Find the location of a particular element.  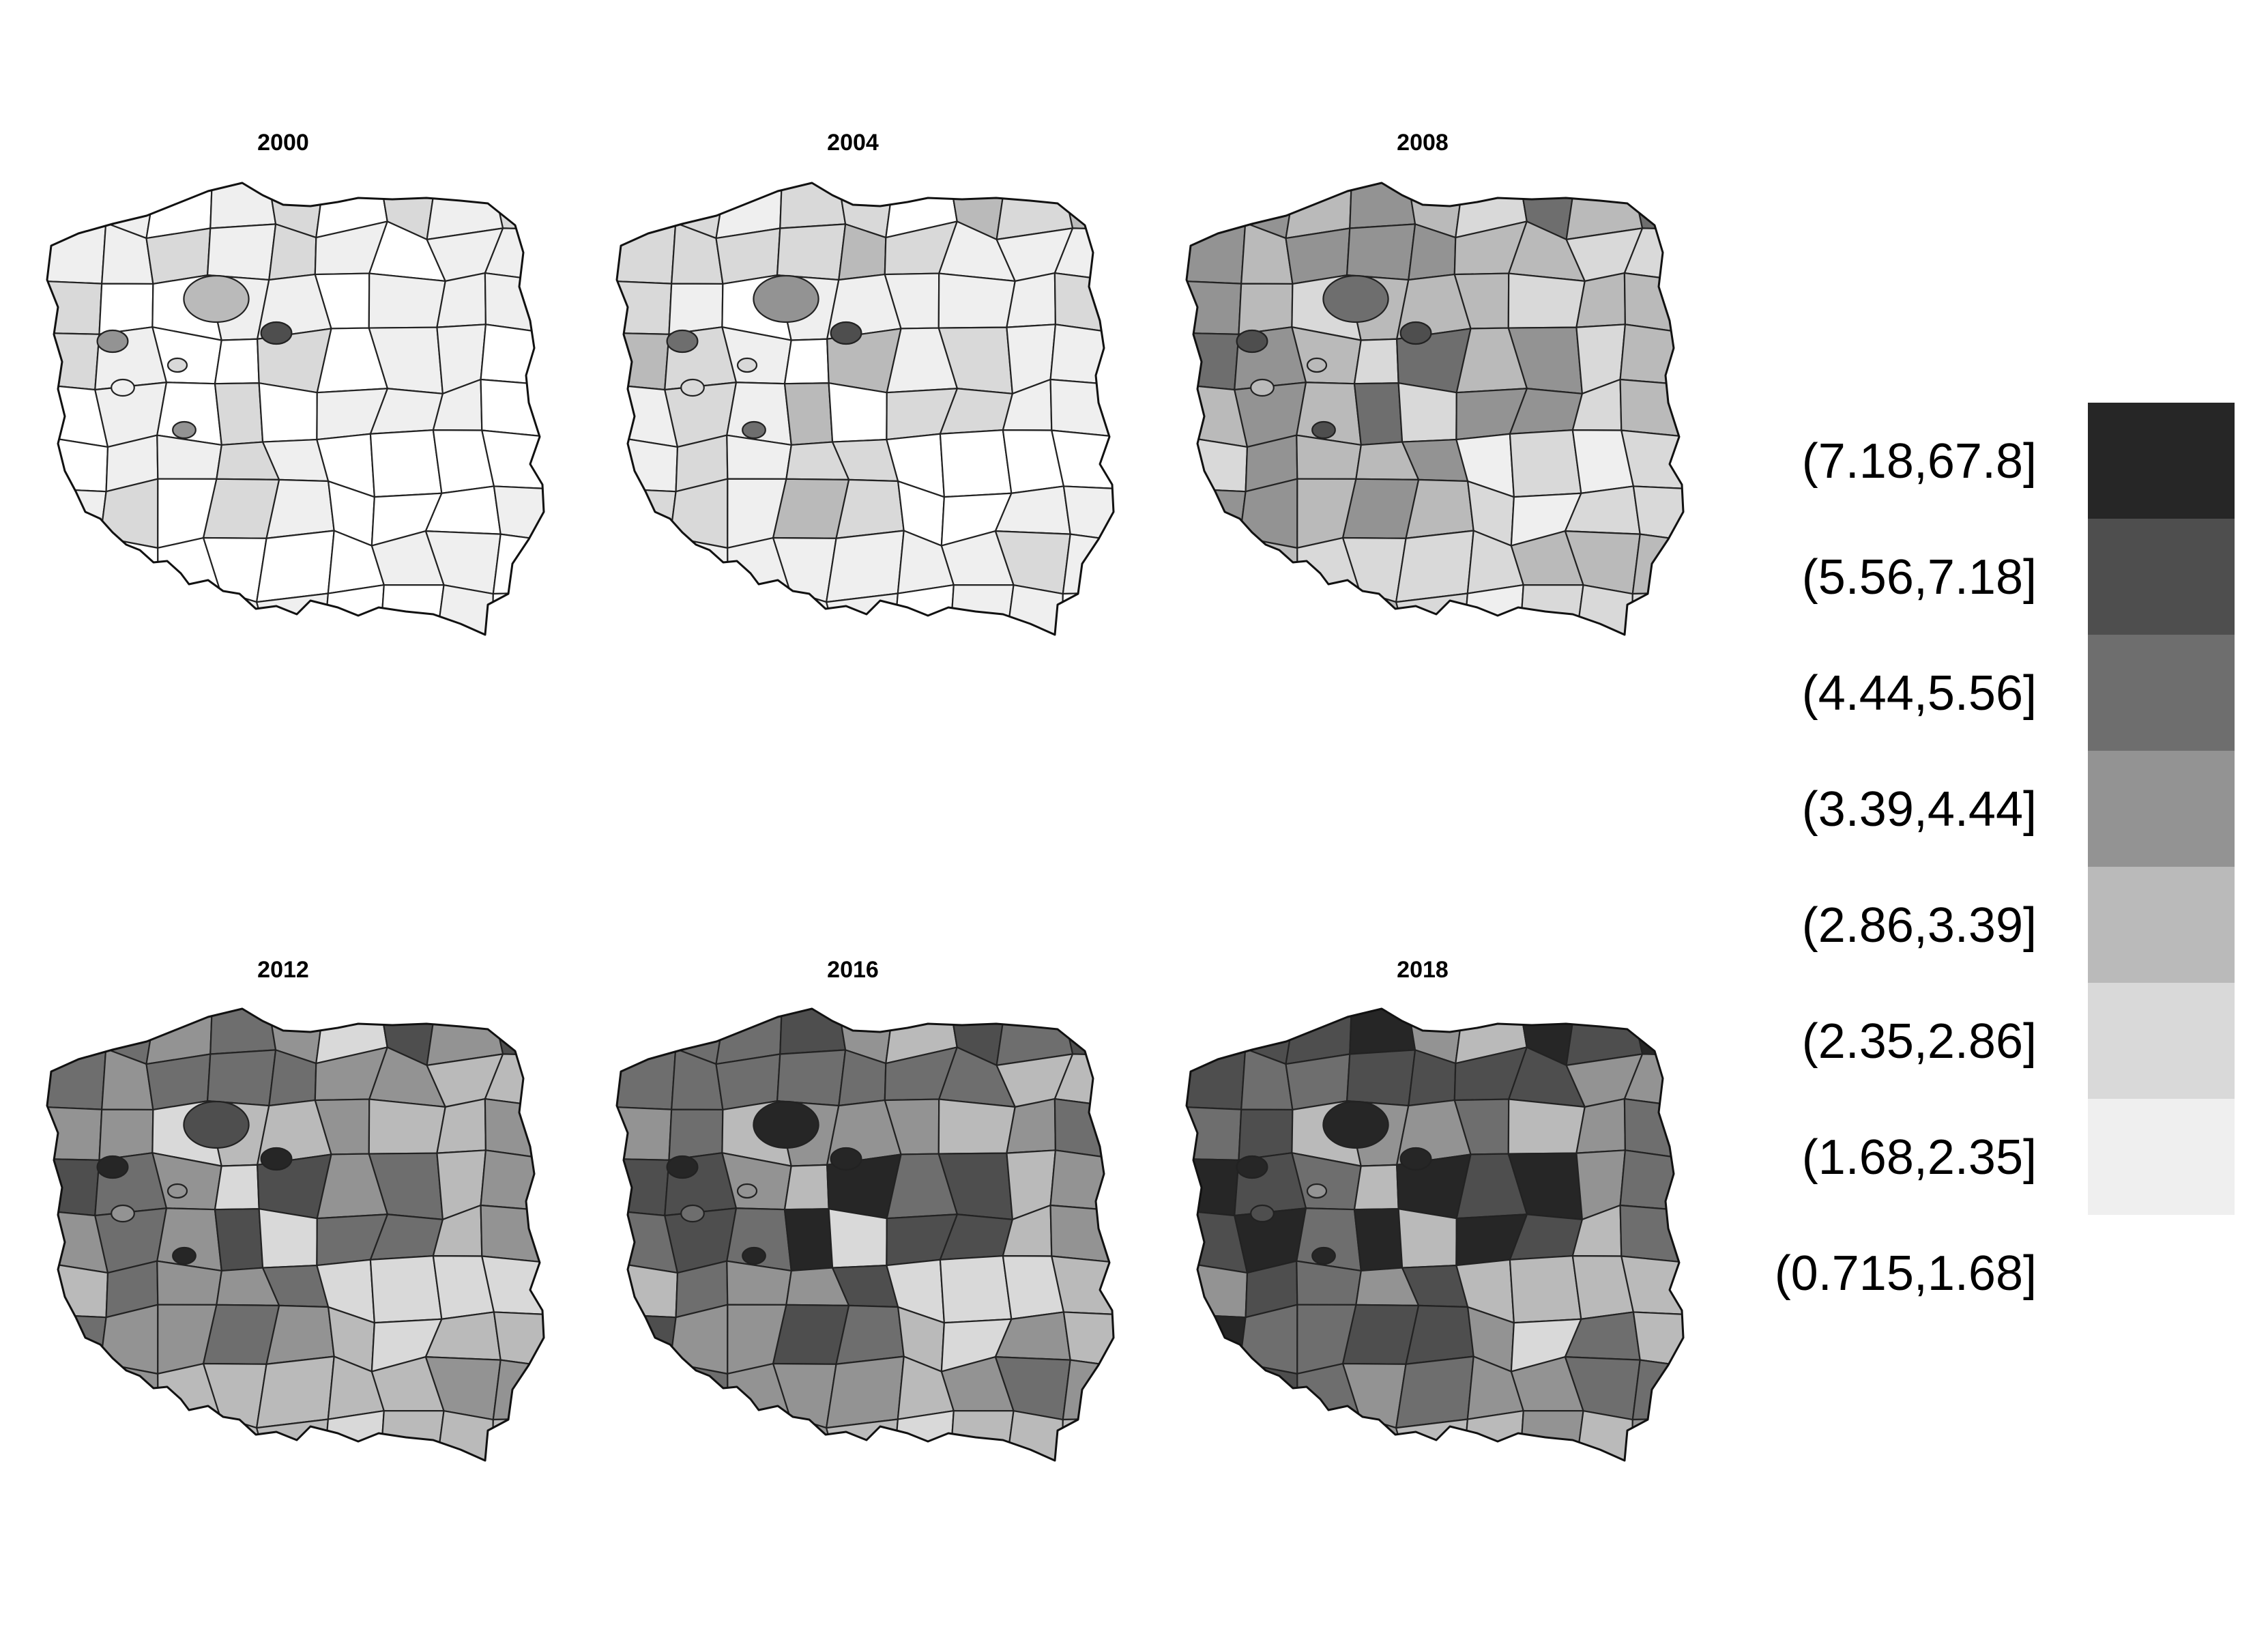

map-2012 is located at coordinates (295, 1234).